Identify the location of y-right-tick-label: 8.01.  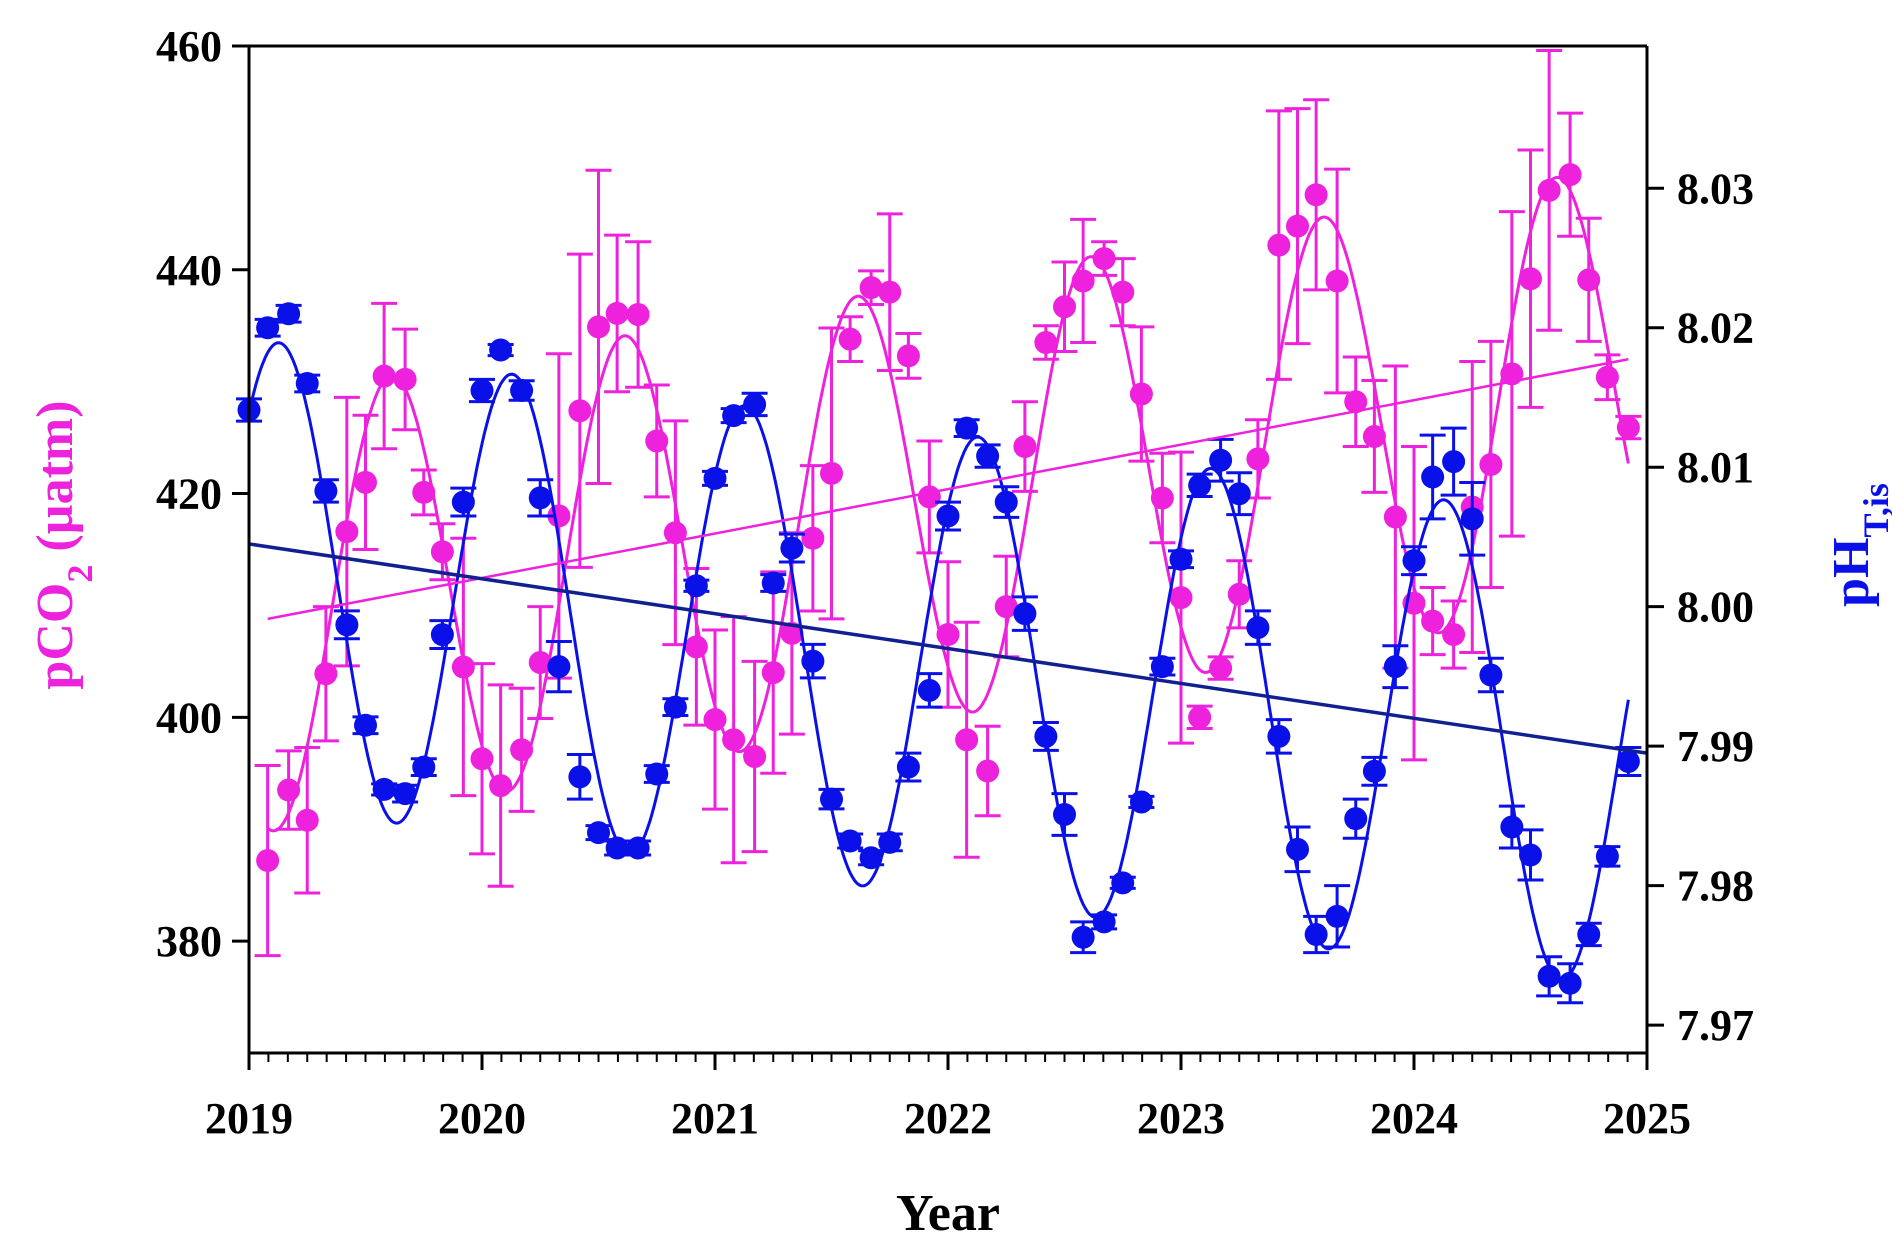
(1715, 467).